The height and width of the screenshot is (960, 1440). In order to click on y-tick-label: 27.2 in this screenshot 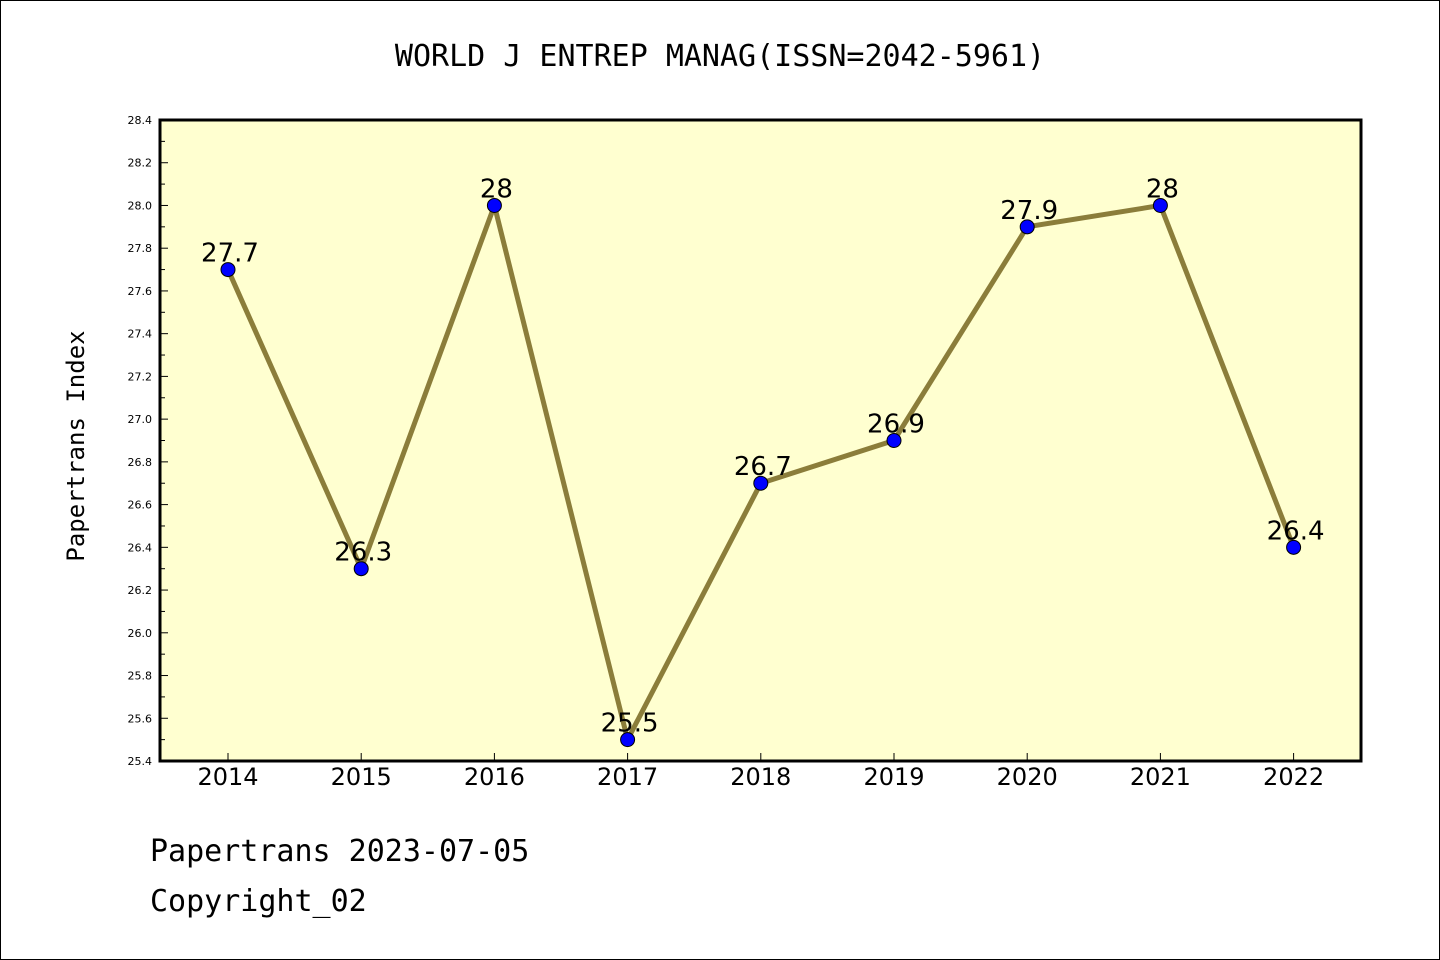, I will do `click(140, 376)`.